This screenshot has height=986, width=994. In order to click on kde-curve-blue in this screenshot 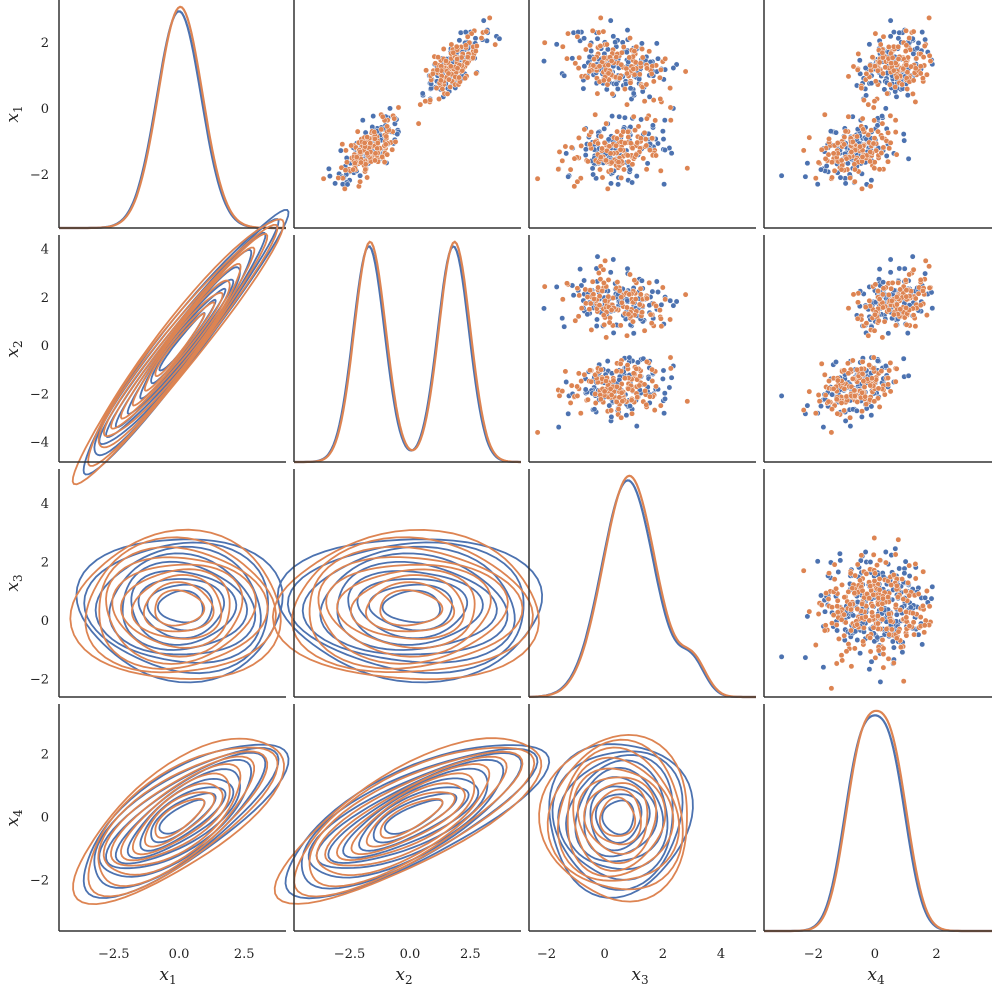, I will do `click(172, 120)`.